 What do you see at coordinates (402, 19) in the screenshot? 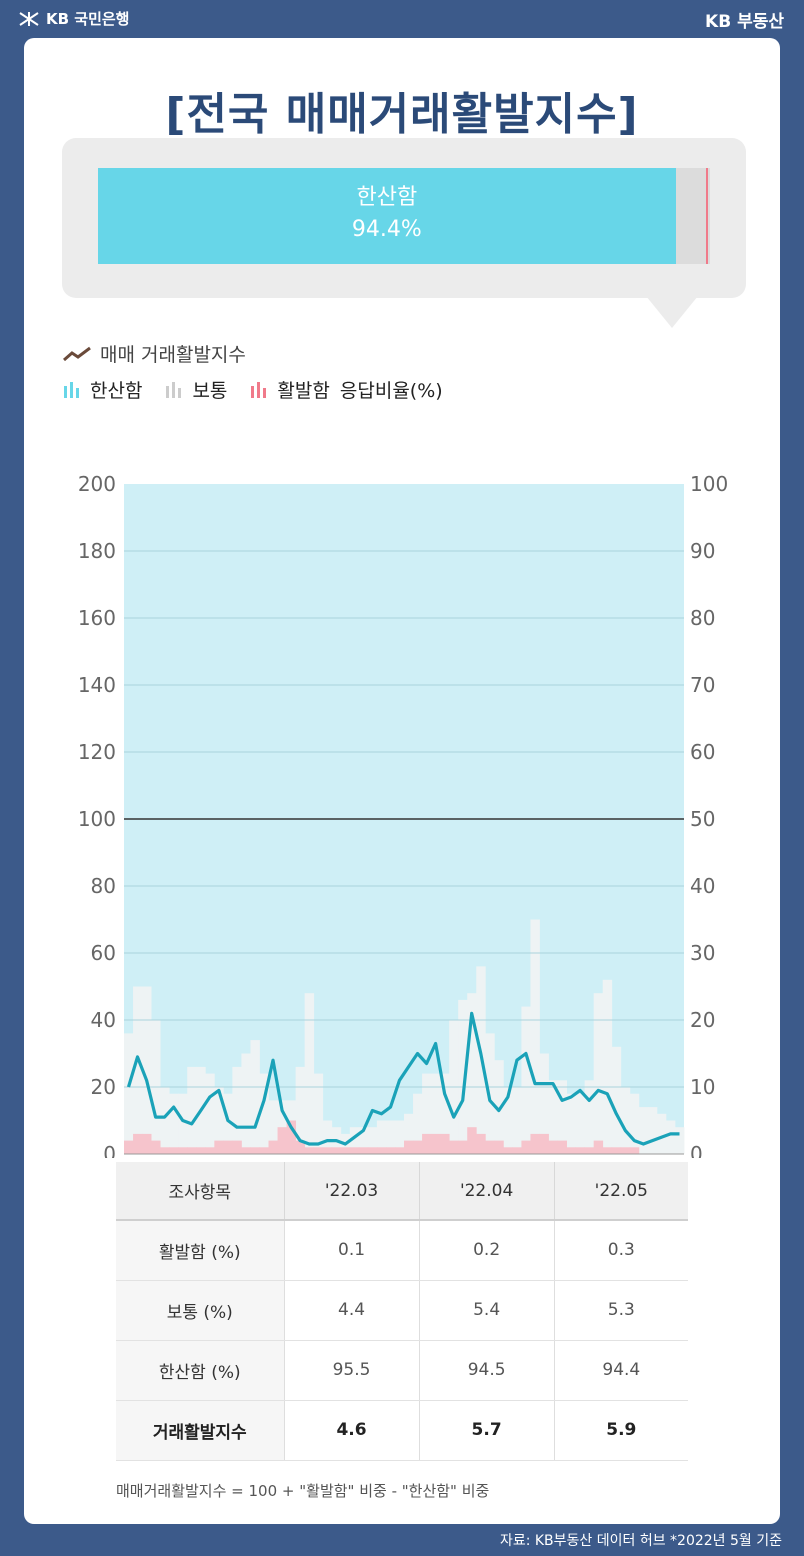
I see `top-bar: KB 국민은행 KB 부동산` at bounding box center [402, 19].